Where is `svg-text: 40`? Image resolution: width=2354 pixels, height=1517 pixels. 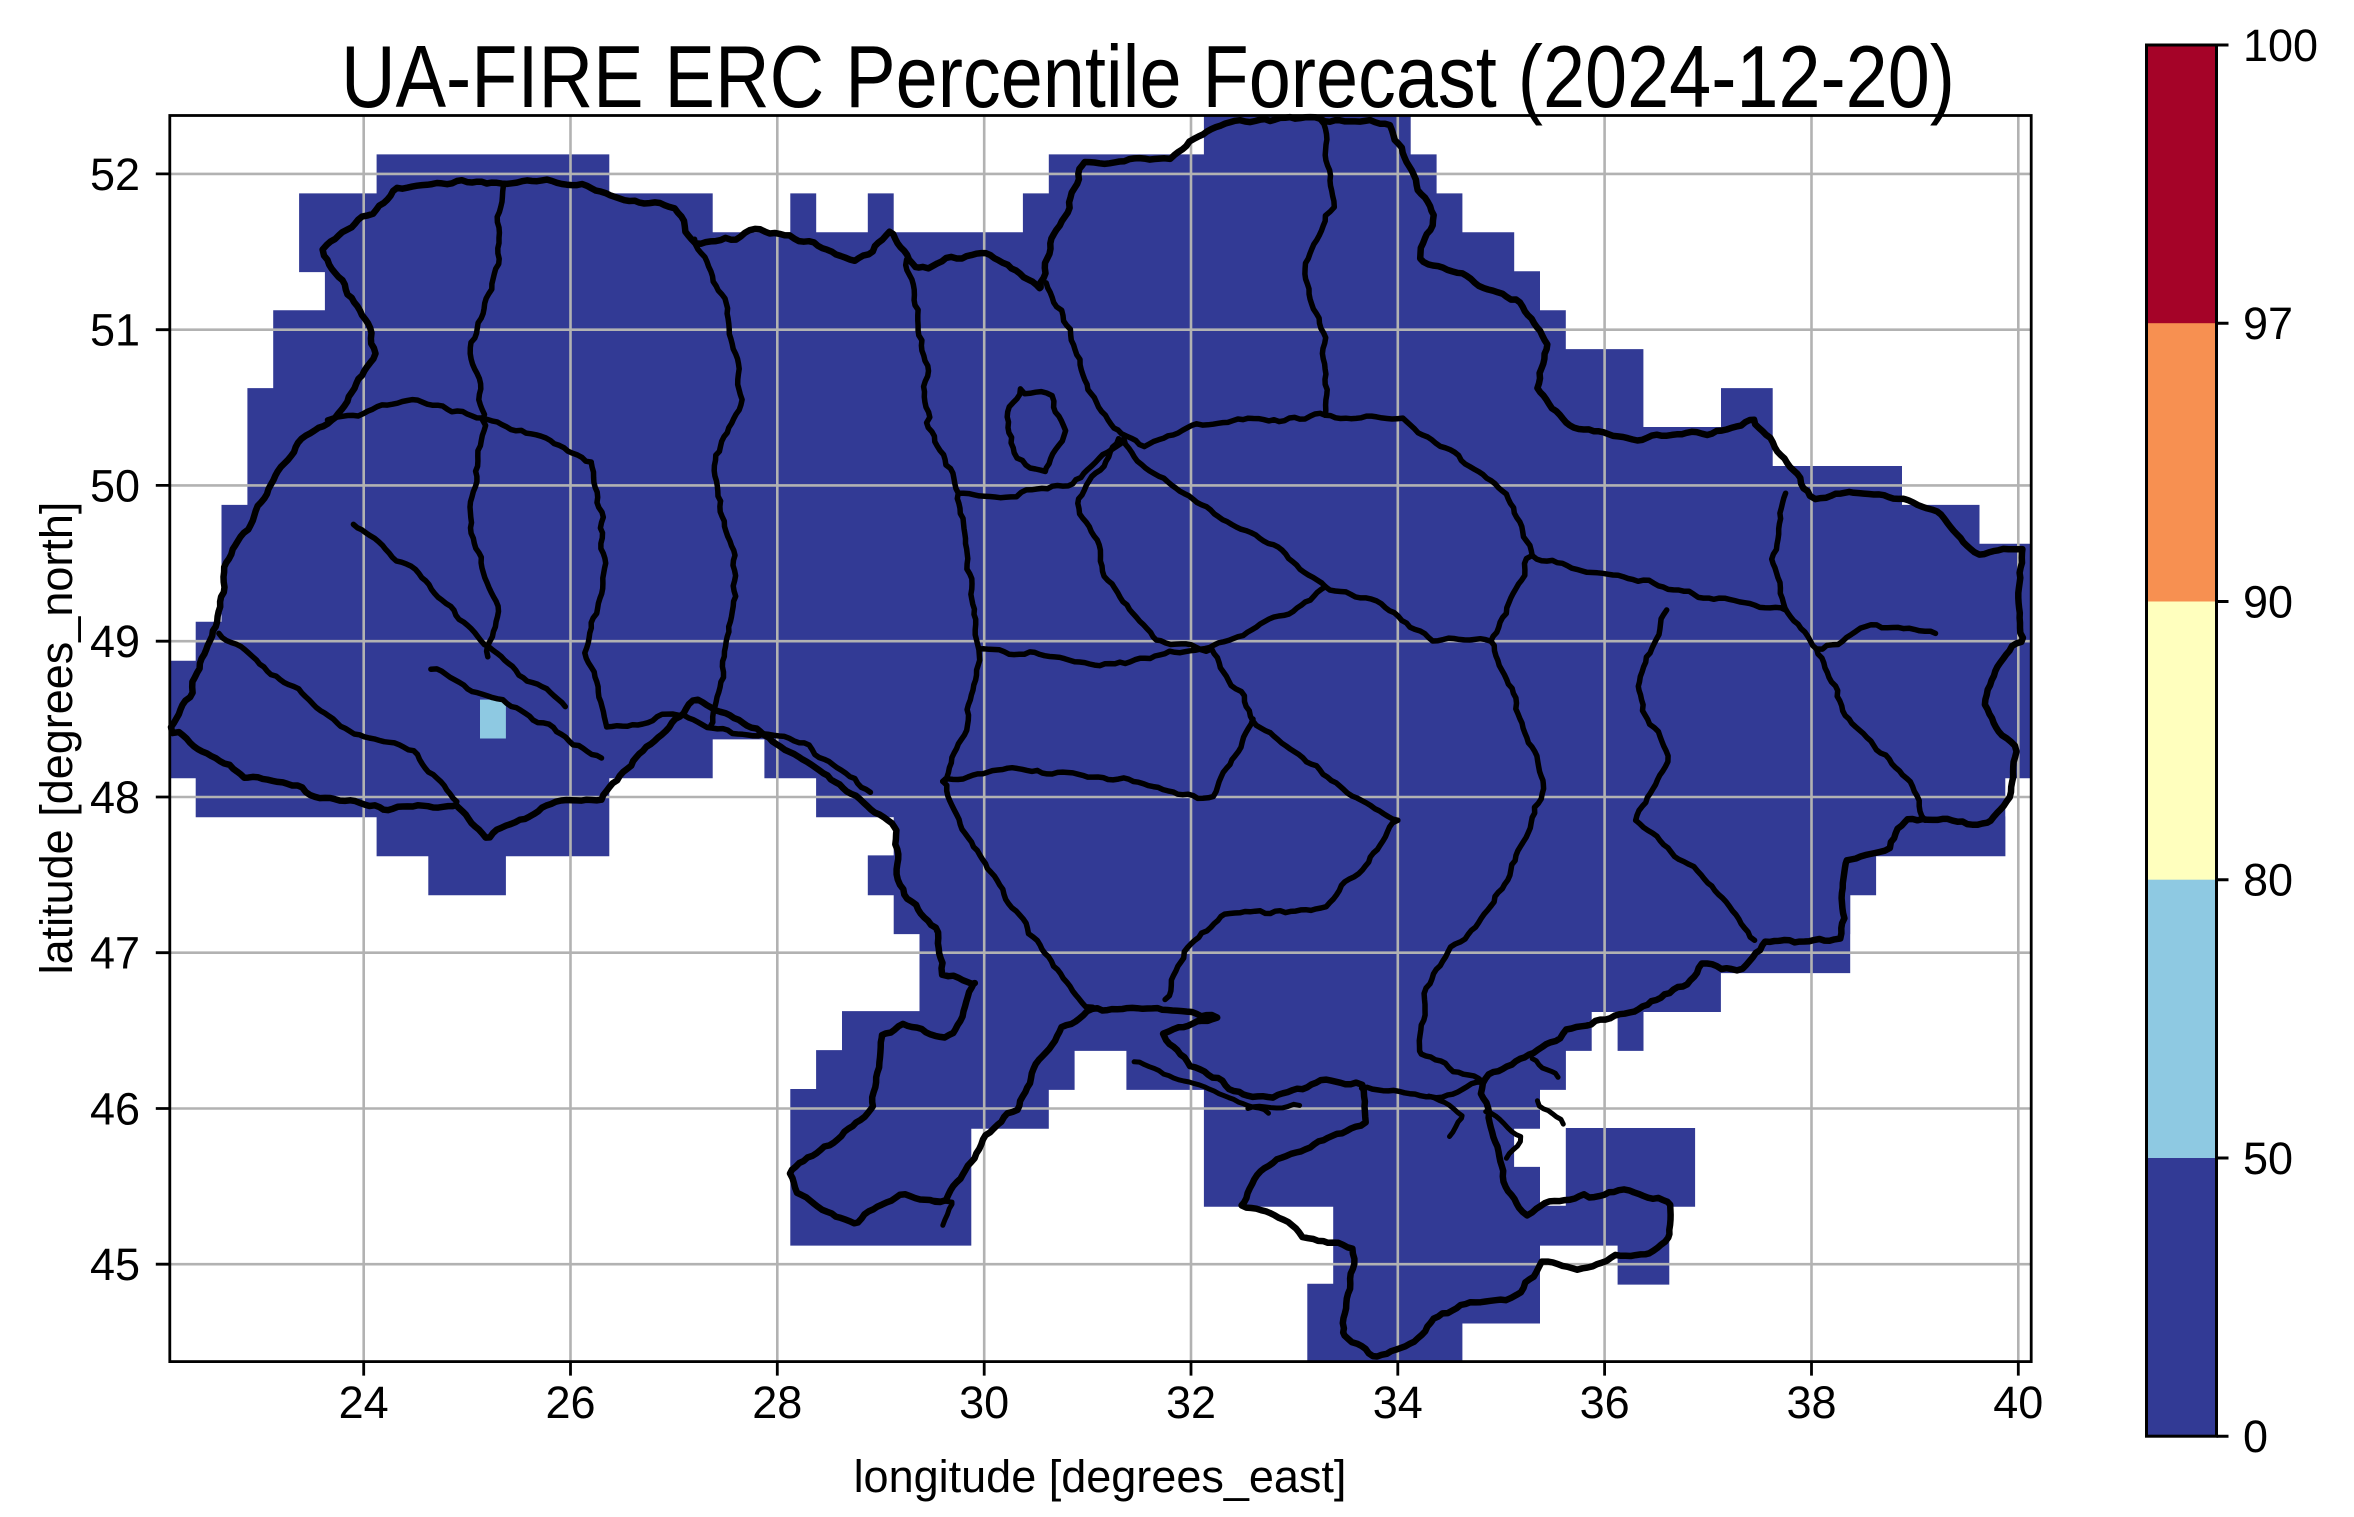
svg-text: 40 is located at coordinates (2018, 1402).